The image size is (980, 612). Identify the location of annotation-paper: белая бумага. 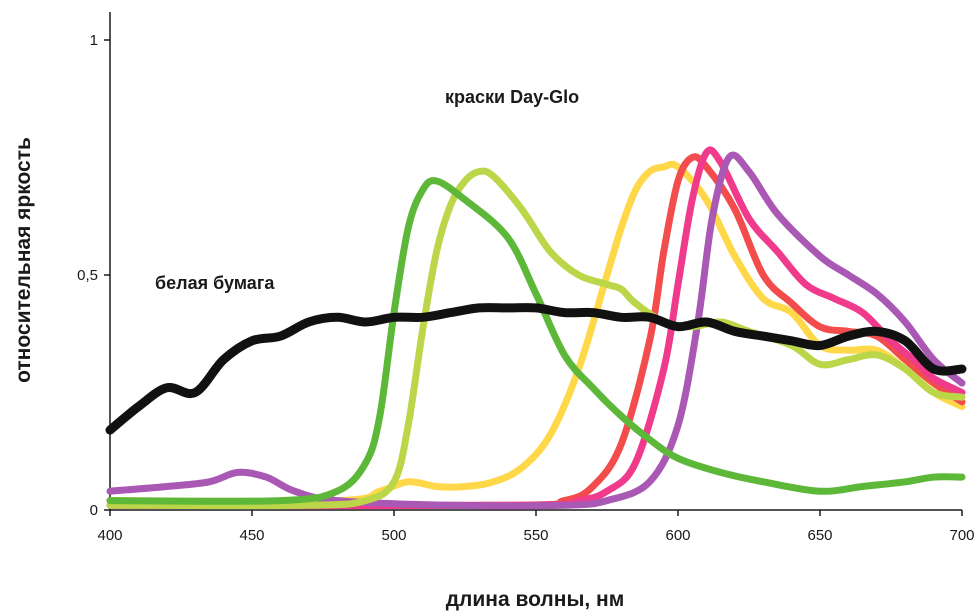
(215, 283).